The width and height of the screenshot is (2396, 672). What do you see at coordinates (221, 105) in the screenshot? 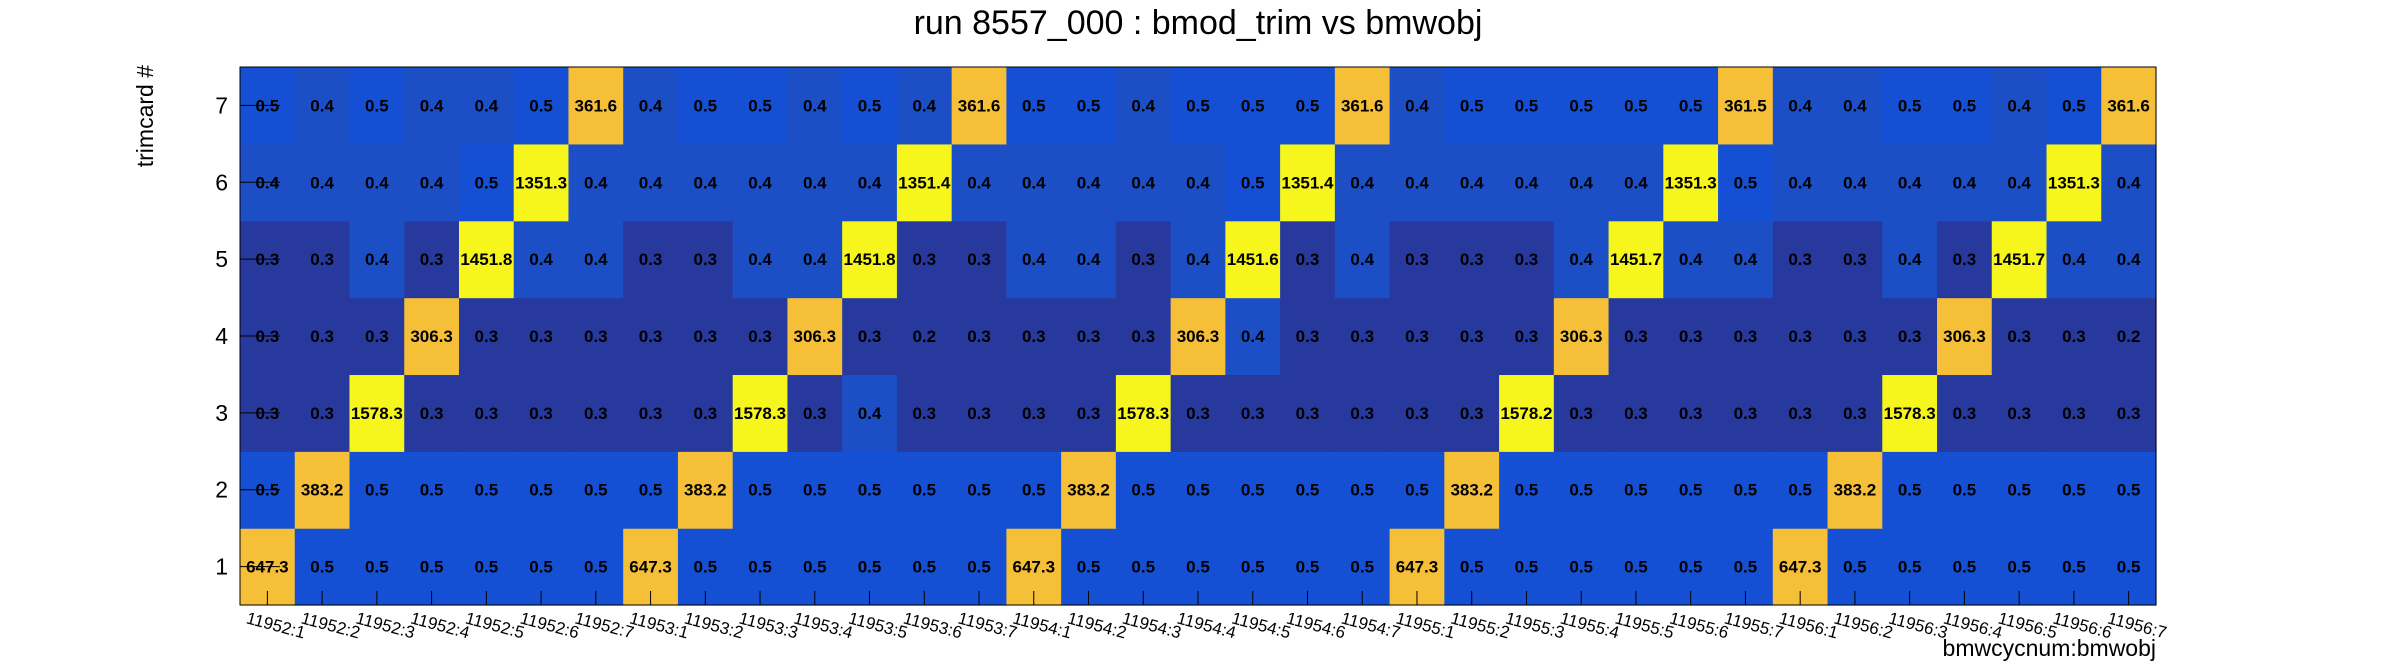
I see `y-tick-label: 7` at bounding box center [221, 105].